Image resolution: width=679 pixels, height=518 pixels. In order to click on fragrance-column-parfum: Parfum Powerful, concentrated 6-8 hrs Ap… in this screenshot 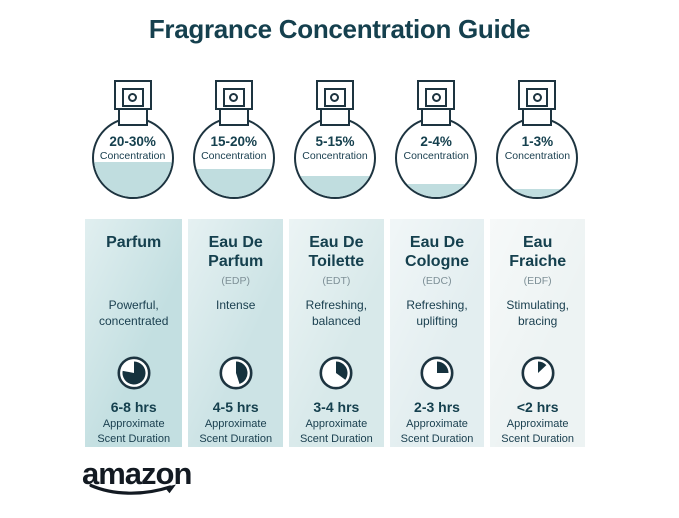, I will do `click(134, 333)`.